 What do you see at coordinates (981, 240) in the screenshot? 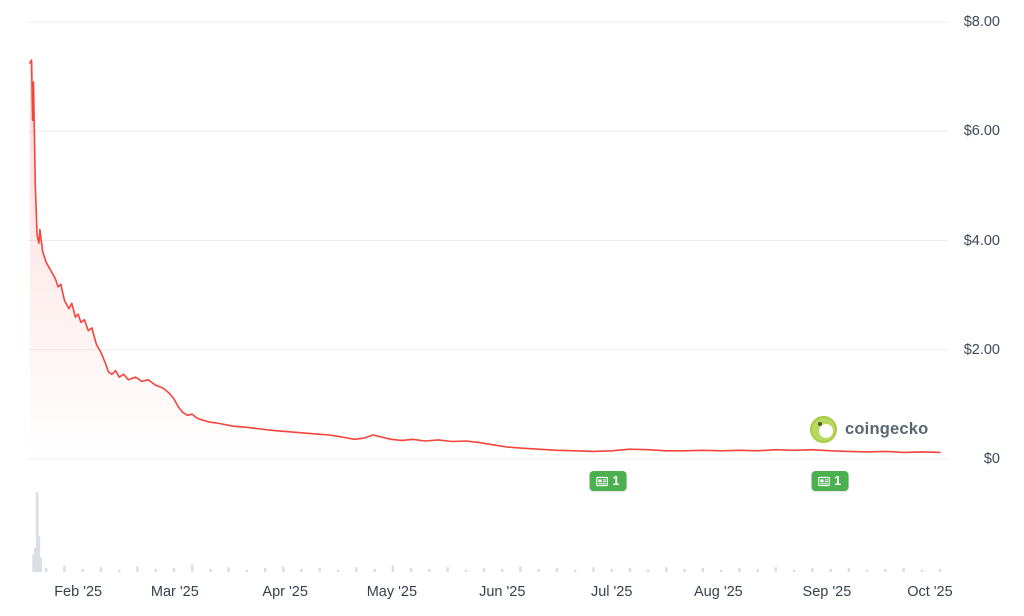
I see `y-tick-label: $4.00` at bounding box center [981, 240].